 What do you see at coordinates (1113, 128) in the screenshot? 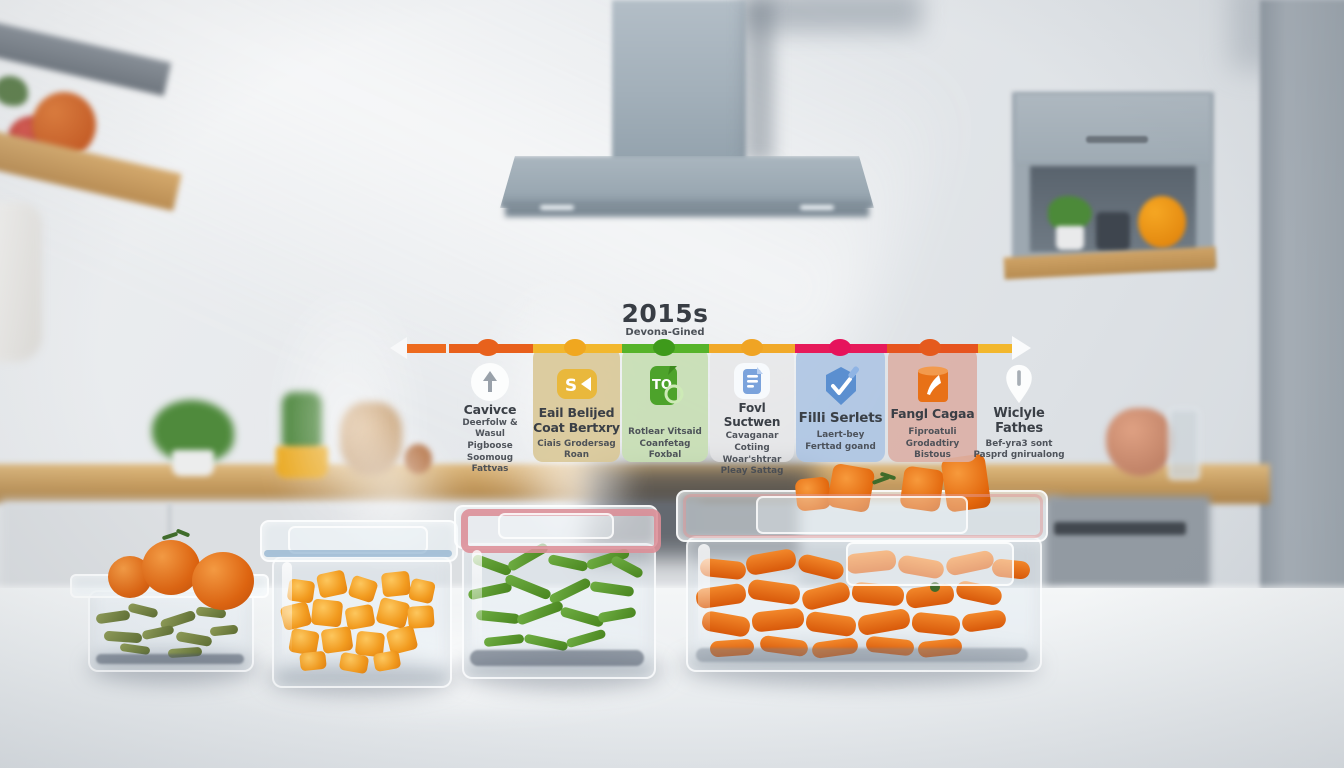
I see `cabinet-door` at bounding box center [1113, 128].